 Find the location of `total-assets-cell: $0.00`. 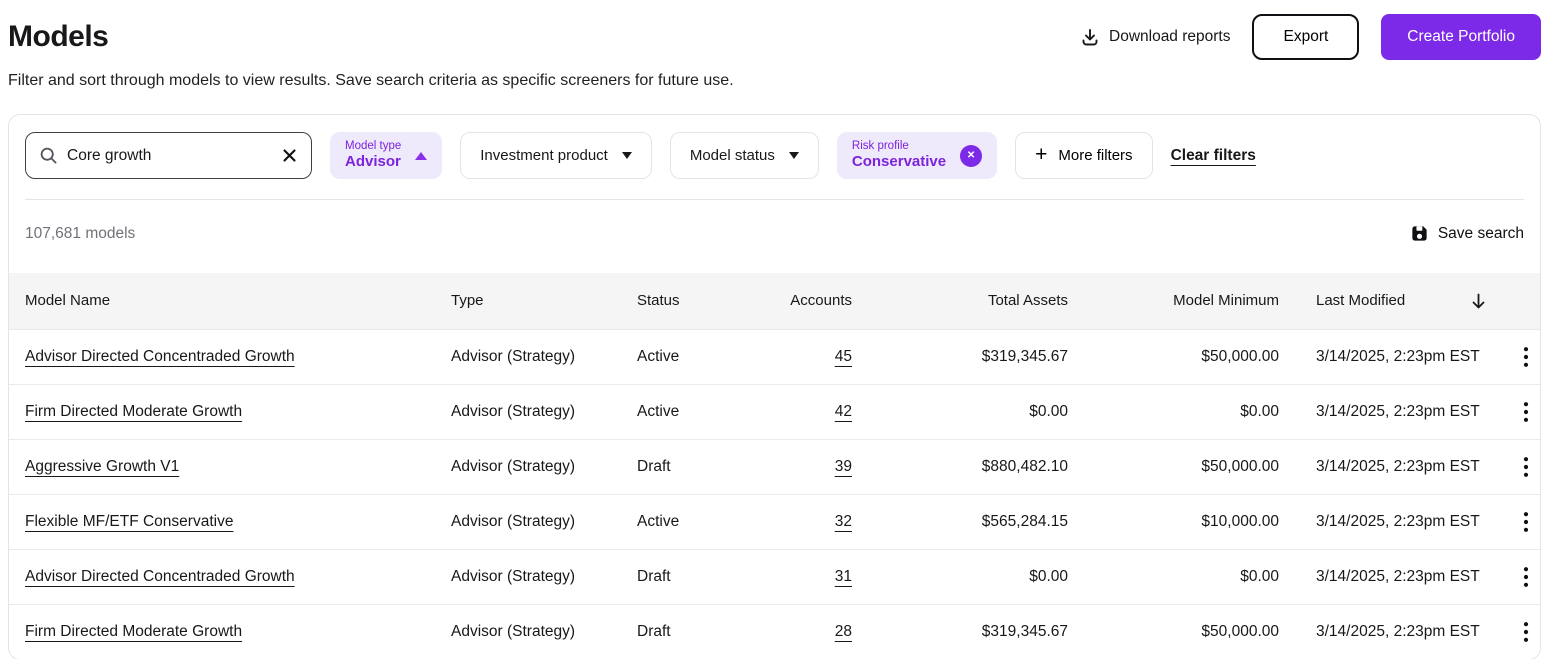

total-assets-cell: $0.00 is located at coordinates (1048, 576).